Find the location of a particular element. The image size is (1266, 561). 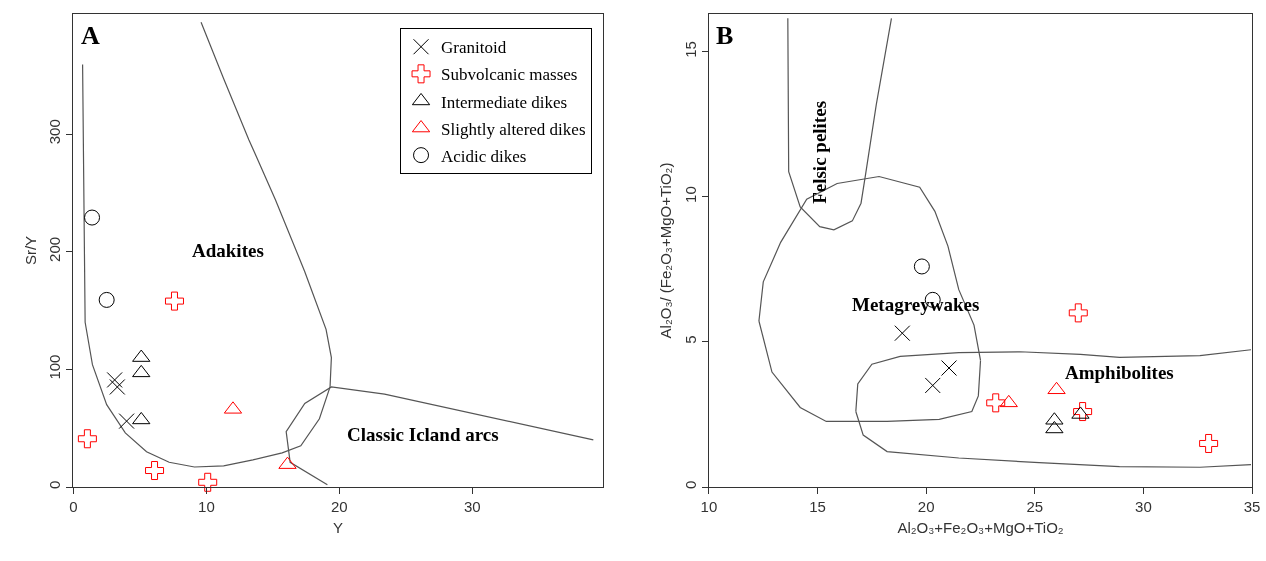

annotation: B is located at coordinates (725, 35).